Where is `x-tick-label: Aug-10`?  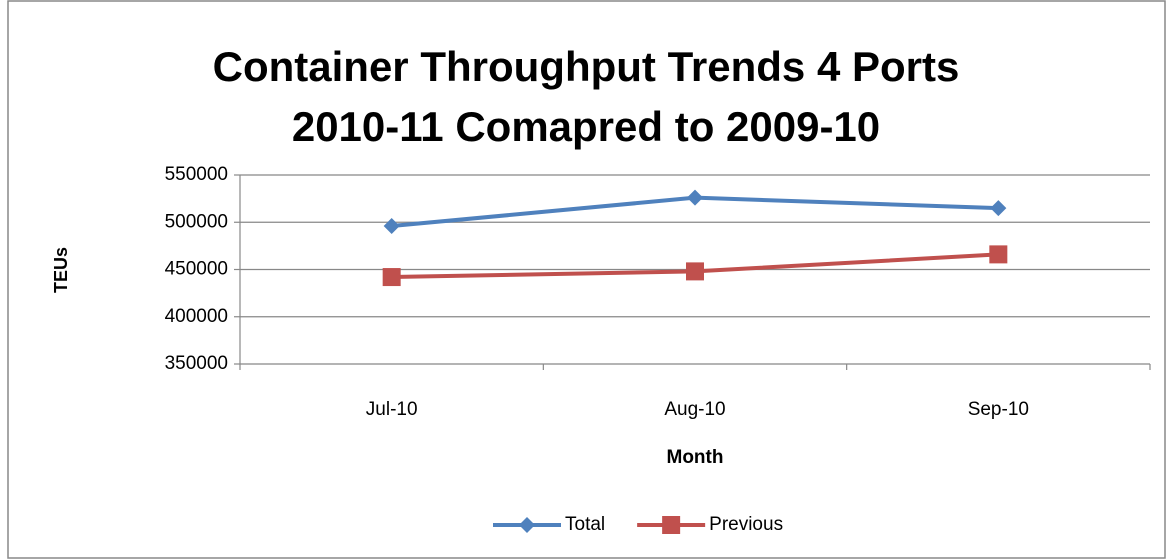 x-tick-label: Aug-10 is located at coordinates (694, 409).